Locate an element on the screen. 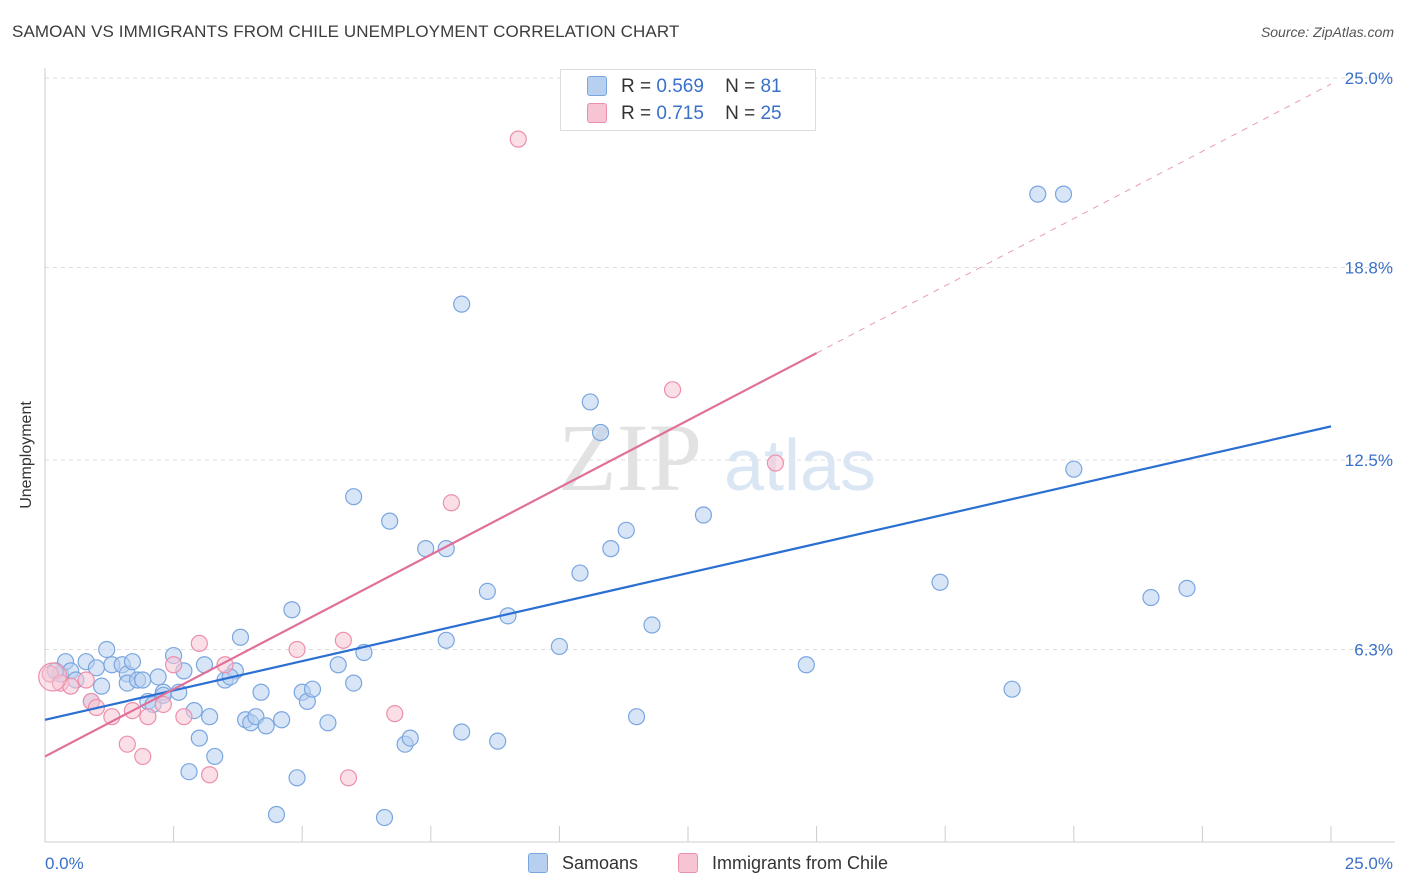  y-tick-label: 18.8% is located at coordinates (1369, 267).